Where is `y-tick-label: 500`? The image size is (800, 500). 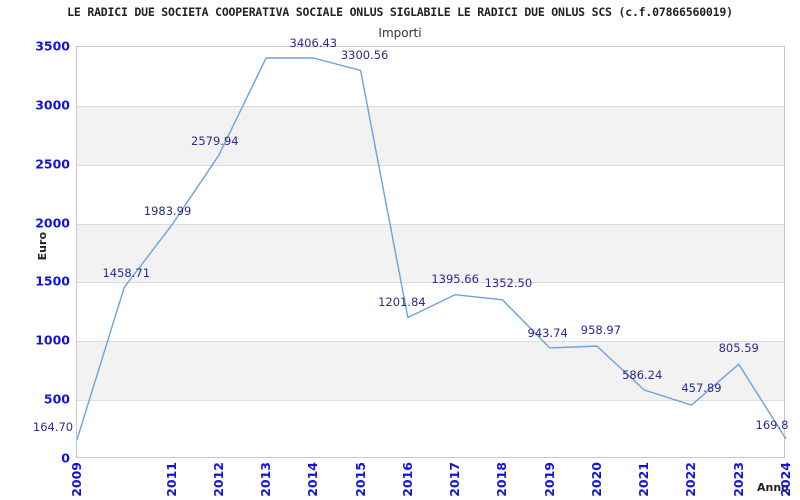
y-tick-label: 500 is located at coordinates (56, 399).